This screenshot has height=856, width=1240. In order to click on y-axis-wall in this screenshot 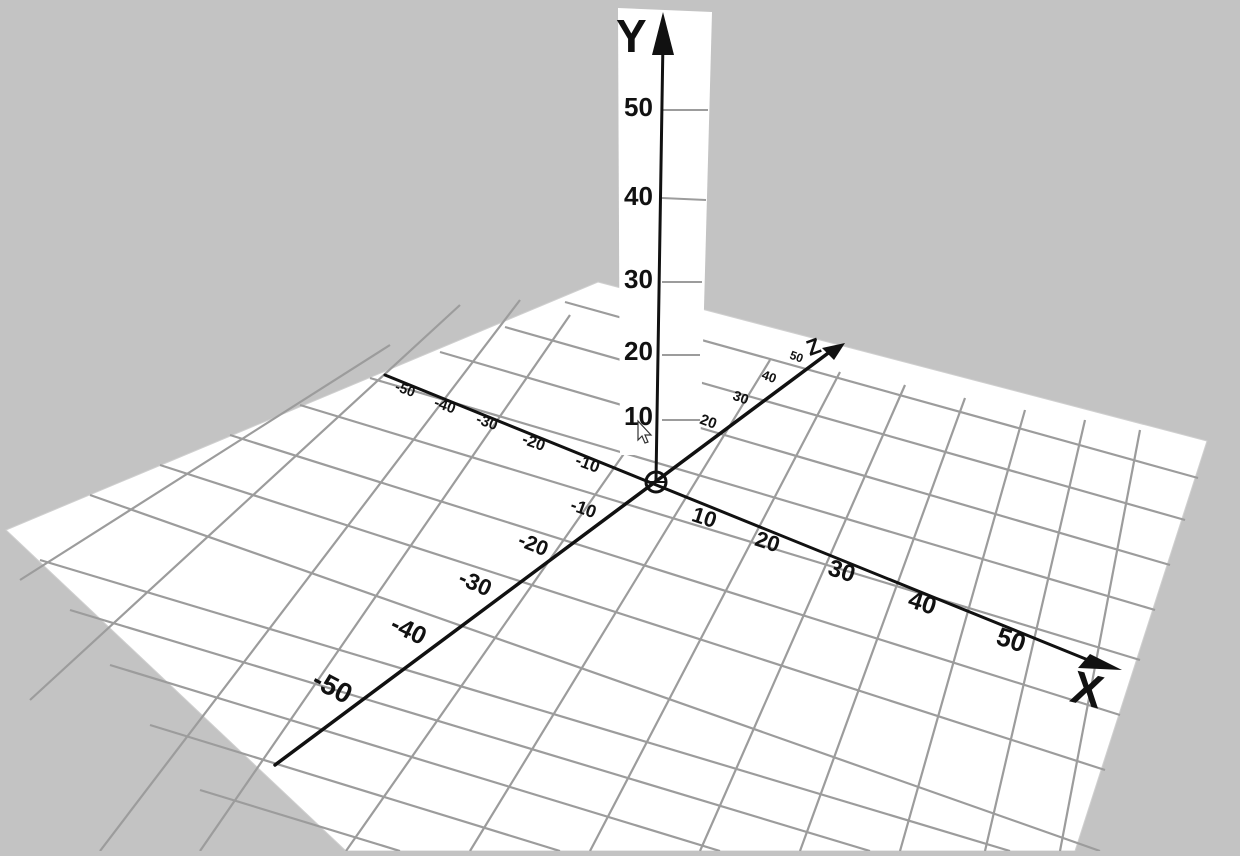, I will do `click(665, 231)`.